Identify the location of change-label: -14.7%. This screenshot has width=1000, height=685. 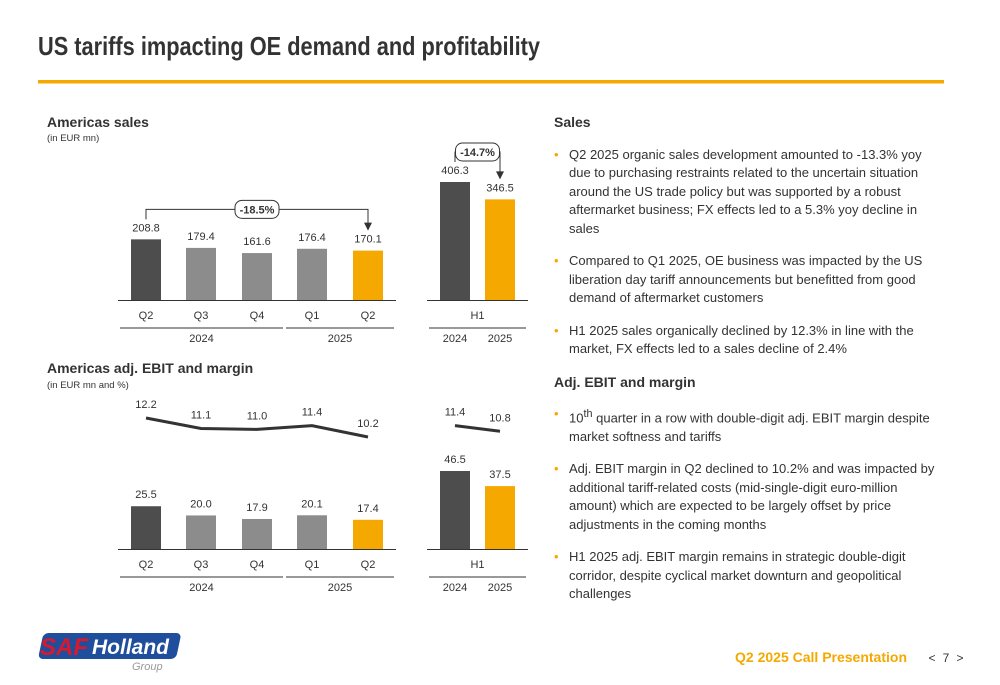
(477, 153).